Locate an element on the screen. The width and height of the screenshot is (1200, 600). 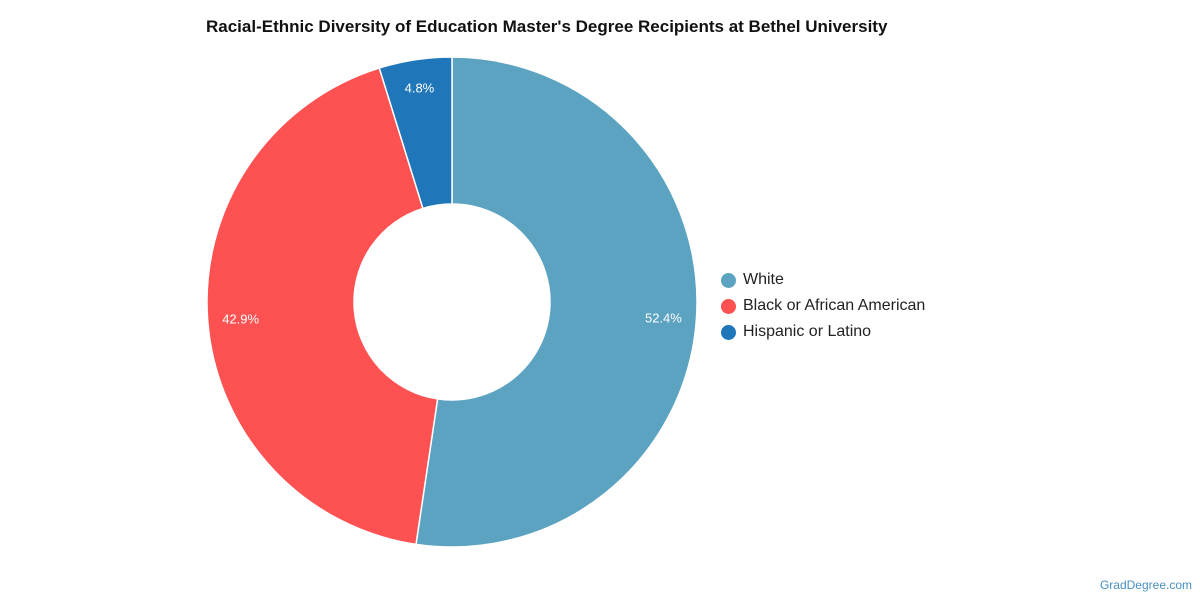
slice-label-black-or-african-american: 42.9% is located at coordinates (240, 318).